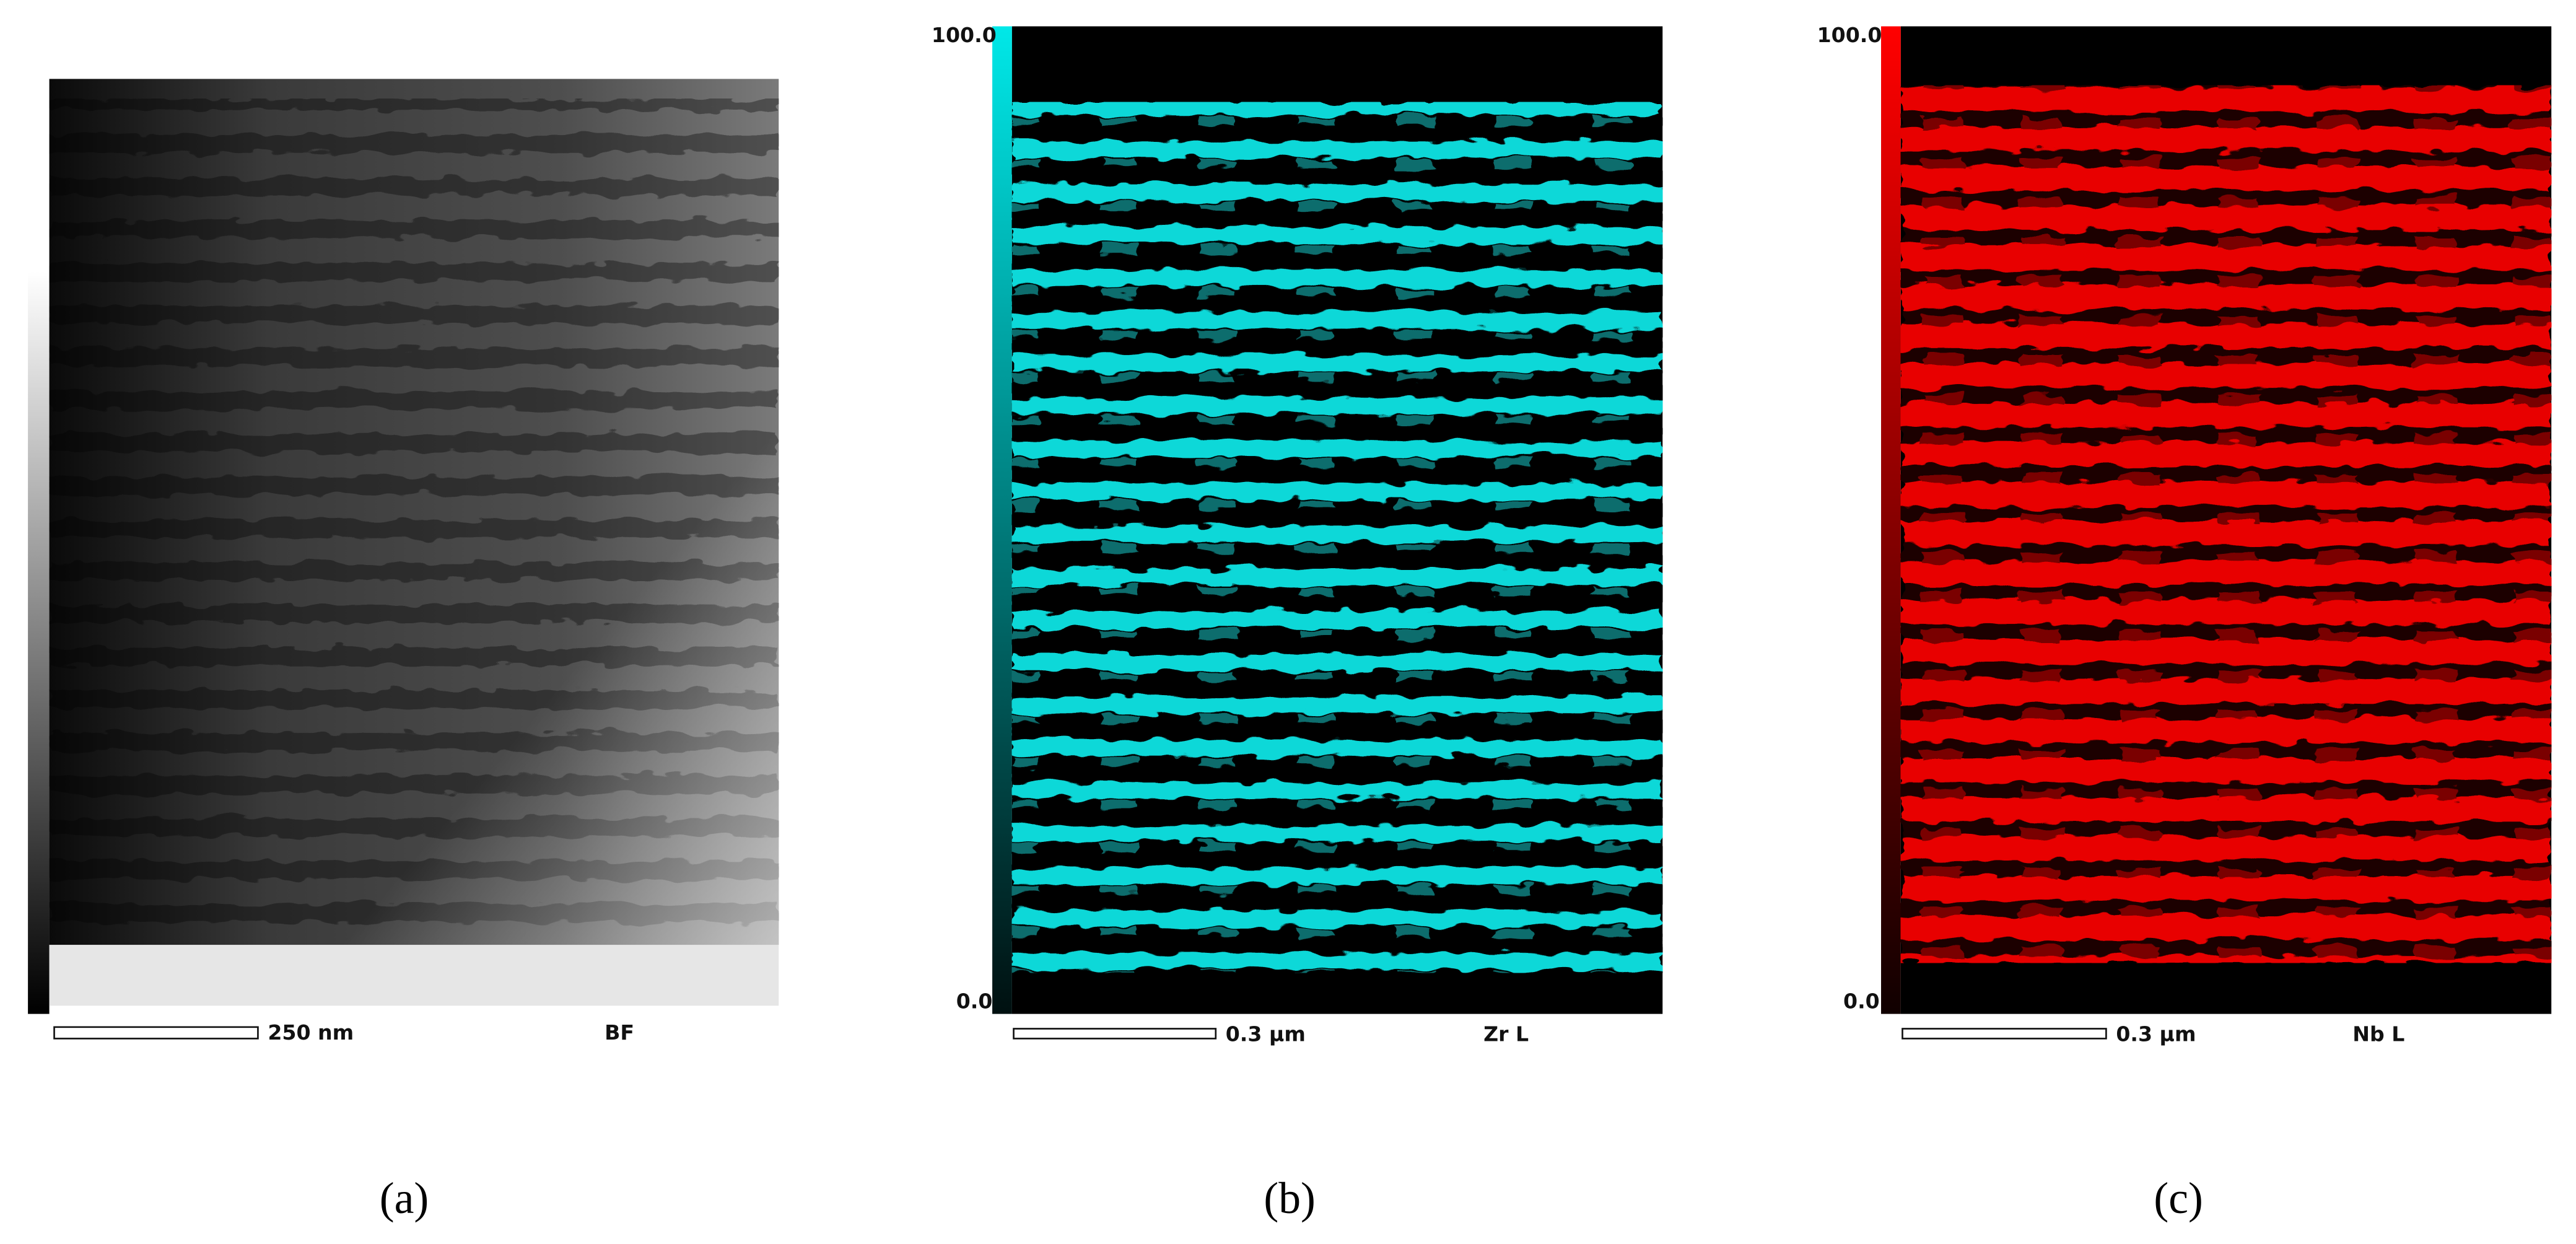 This screenshot has height=1244, width=2576. I want to click on panel-caption: (b), so click(1290, 1198).